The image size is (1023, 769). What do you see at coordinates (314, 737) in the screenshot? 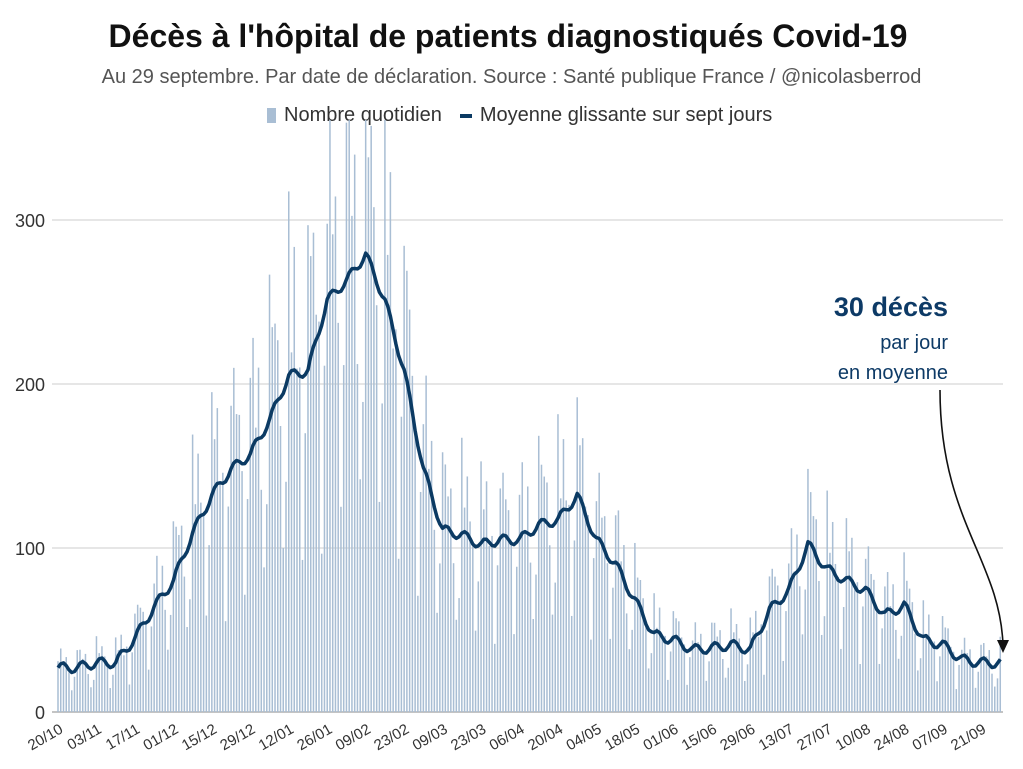
I see `x-tick-label: 26/01` at bounding box center [314, 737].